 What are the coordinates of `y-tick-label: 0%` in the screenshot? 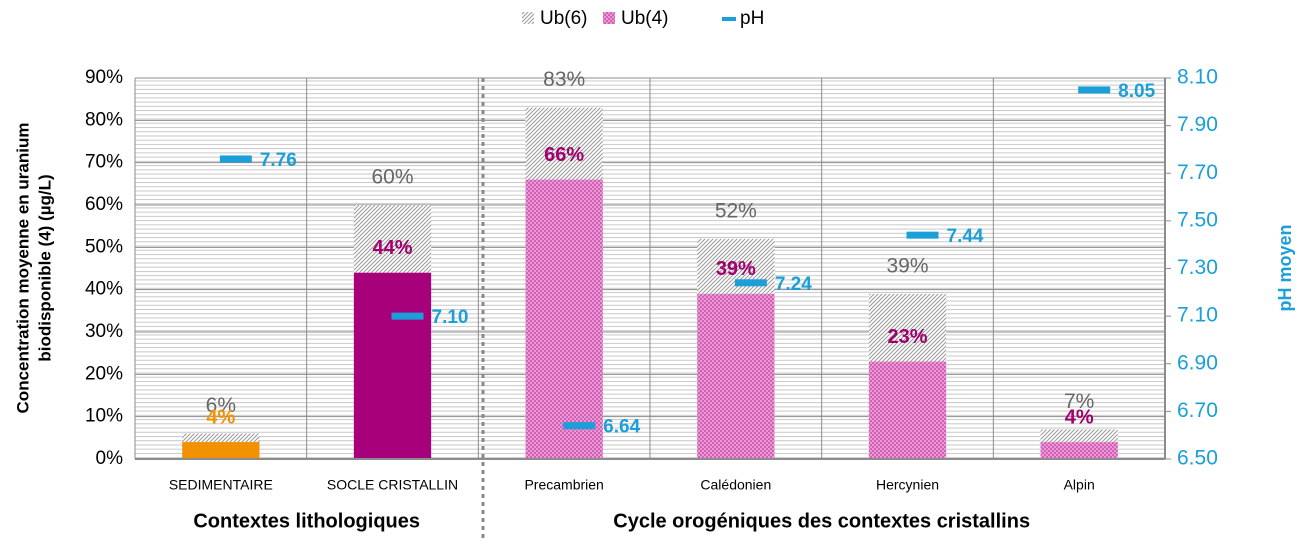 It's located at (110, 458).